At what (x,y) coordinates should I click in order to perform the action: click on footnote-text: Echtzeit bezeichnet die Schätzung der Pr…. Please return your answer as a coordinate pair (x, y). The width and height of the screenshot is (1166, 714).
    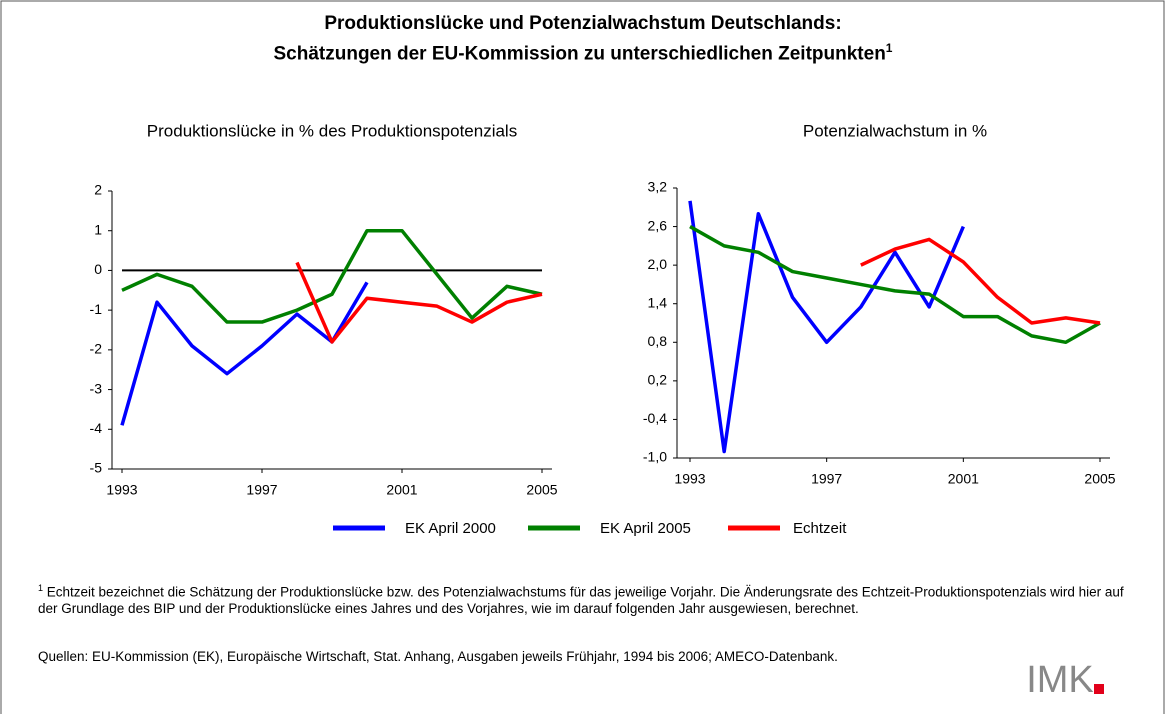
    Looking at the image, I should click on (581, 600).